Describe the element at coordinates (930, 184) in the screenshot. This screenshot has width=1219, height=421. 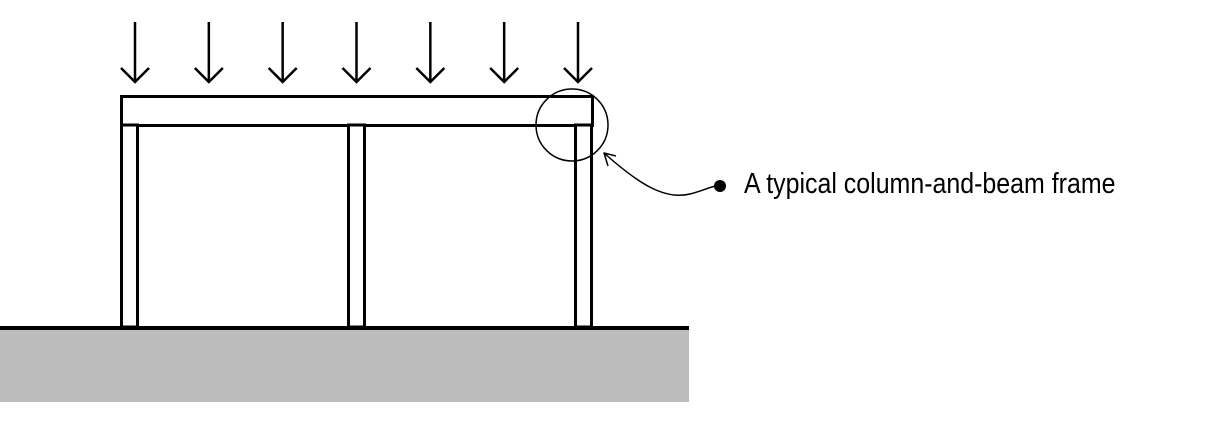
I see `callout-label: A typical column-and-beam frame` at that location.